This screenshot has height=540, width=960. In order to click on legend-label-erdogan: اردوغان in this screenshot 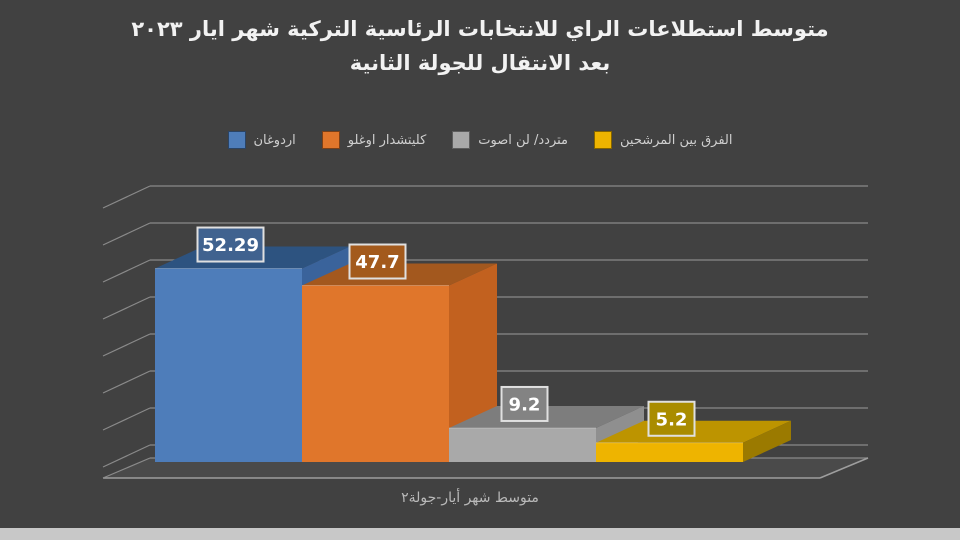, I will do `click(274, 140)`.